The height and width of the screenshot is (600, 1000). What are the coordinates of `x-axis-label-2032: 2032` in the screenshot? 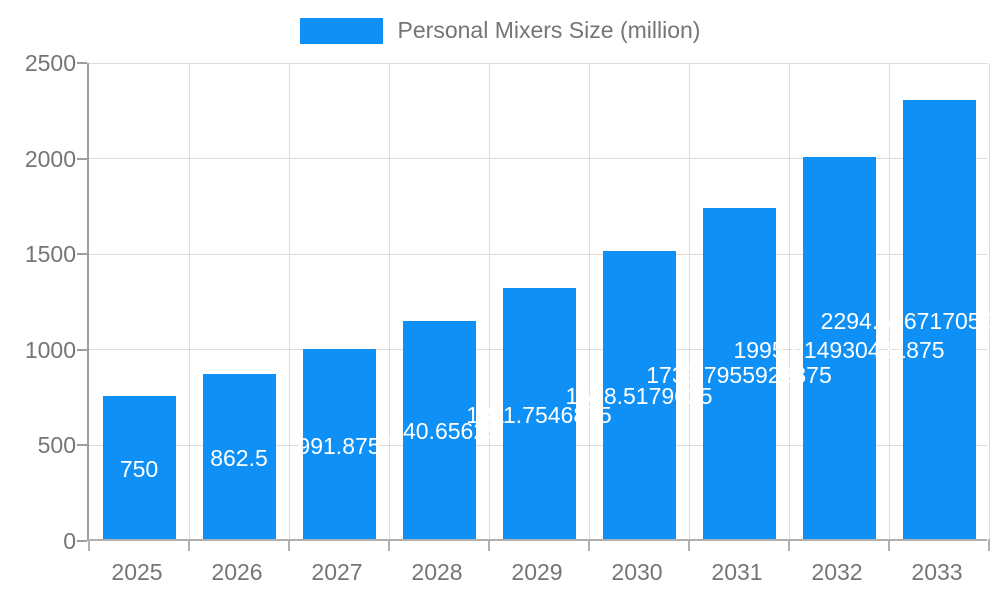 It's located at (837, 572).